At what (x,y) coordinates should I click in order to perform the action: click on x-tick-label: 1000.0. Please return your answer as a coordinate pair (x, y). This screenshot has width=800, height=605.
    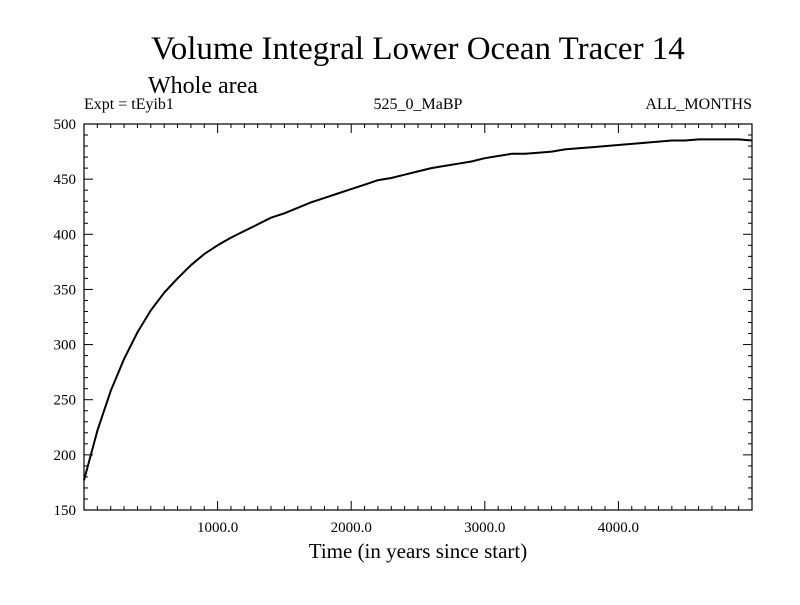
    Looking at the image, I should click on (217, 528).